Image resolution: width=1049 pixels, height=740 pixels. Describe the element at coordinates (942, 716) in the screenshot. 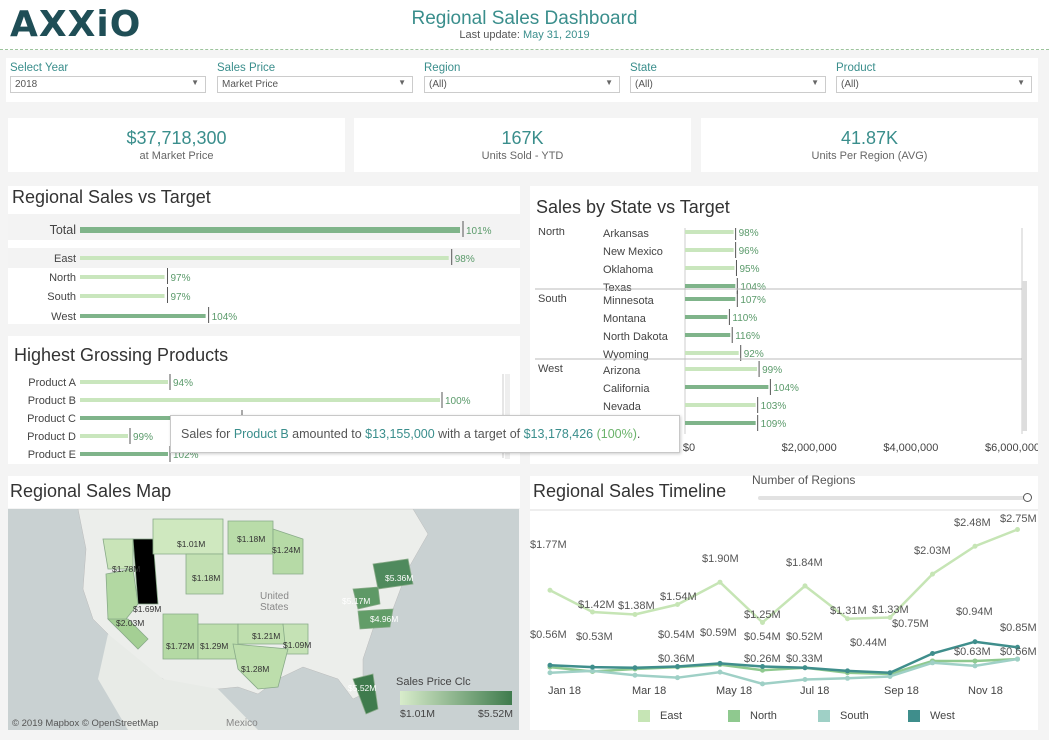

I see `legend-label: West` at that location.